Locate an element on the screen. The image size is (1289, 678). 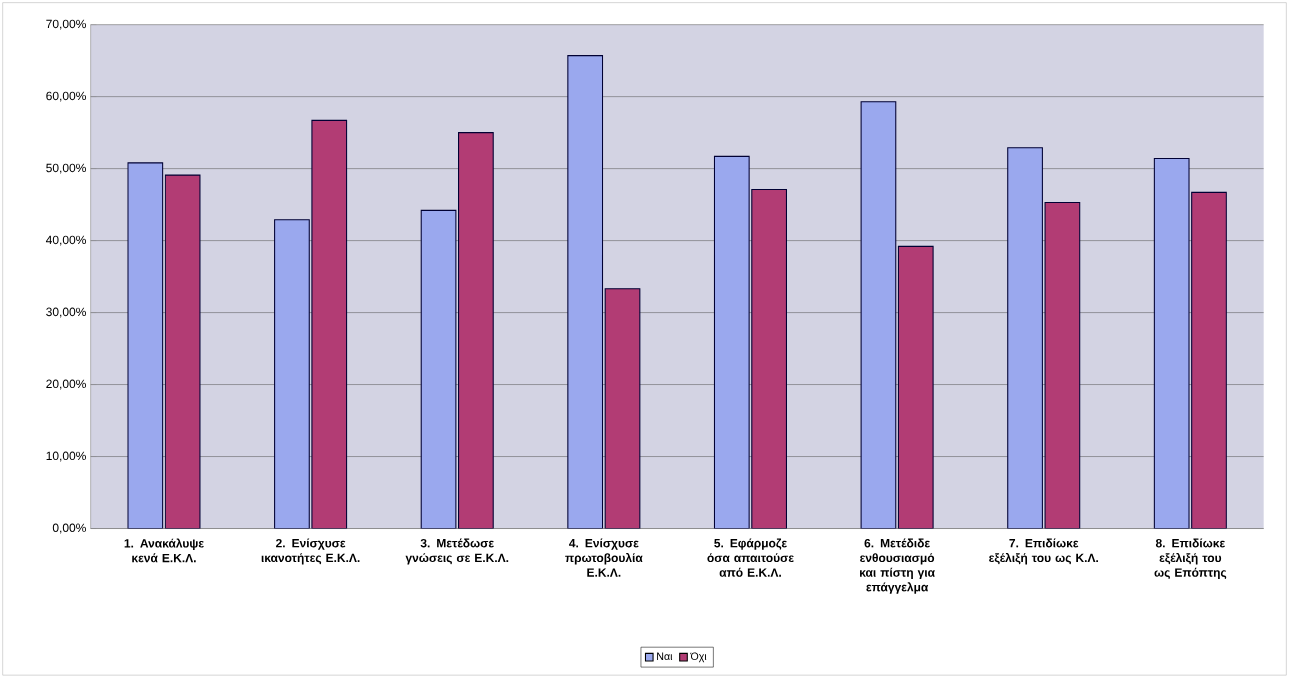
x-tick-label: 8. Επιδίωκε εξέλιξή του ως Επόπτης is located at coordinates (1190, 559).